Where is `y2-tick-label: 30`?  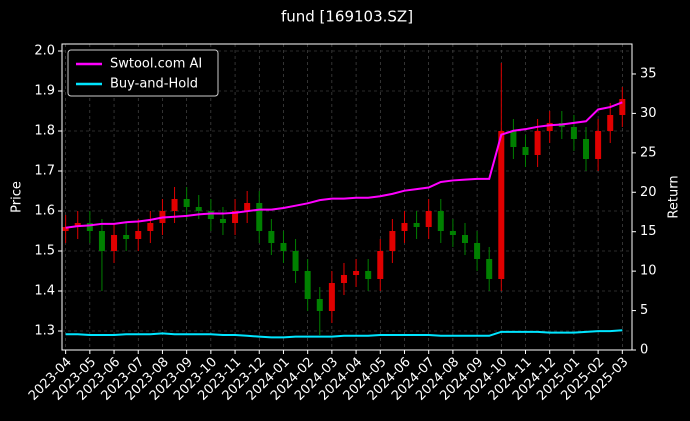
y2-tick-label: 30 is located at coordinates (648, 113).